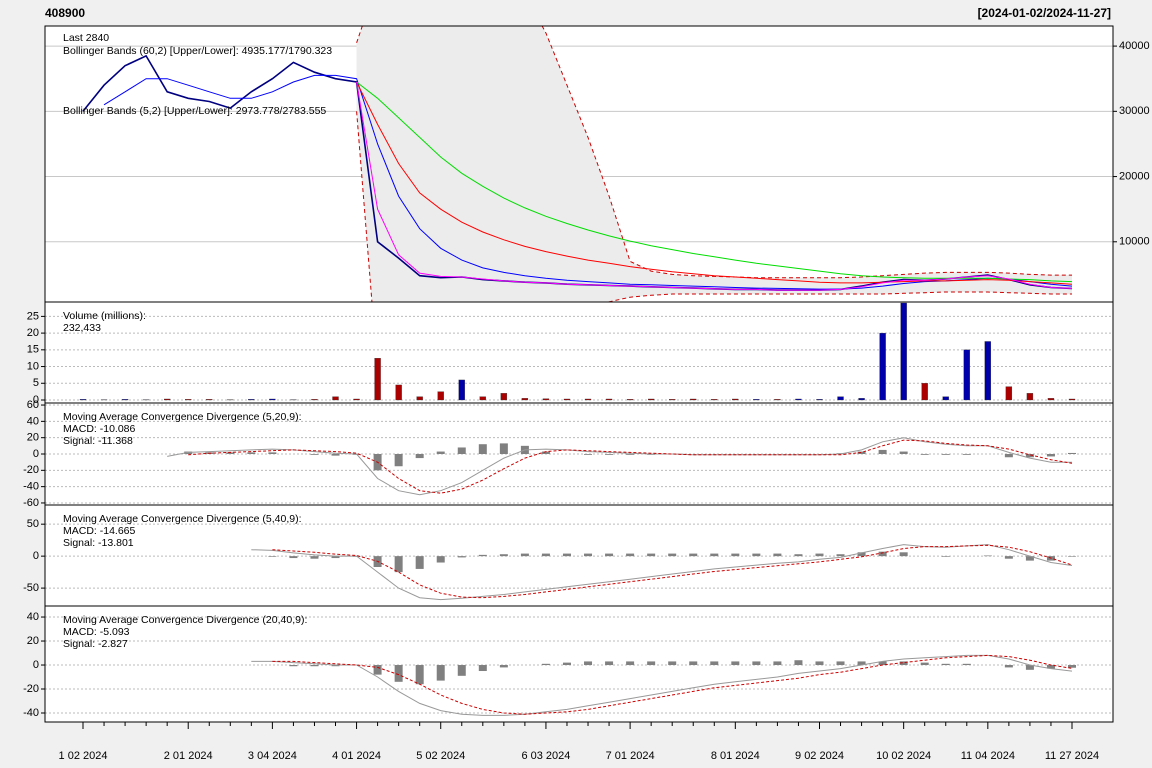 Image resolution: width=1152 pixels, height=768 pixels. What do you see at coordinates (31, 588) in the screenshot?
I see `y-tick-label: -50` at bounding box center [31, 588].